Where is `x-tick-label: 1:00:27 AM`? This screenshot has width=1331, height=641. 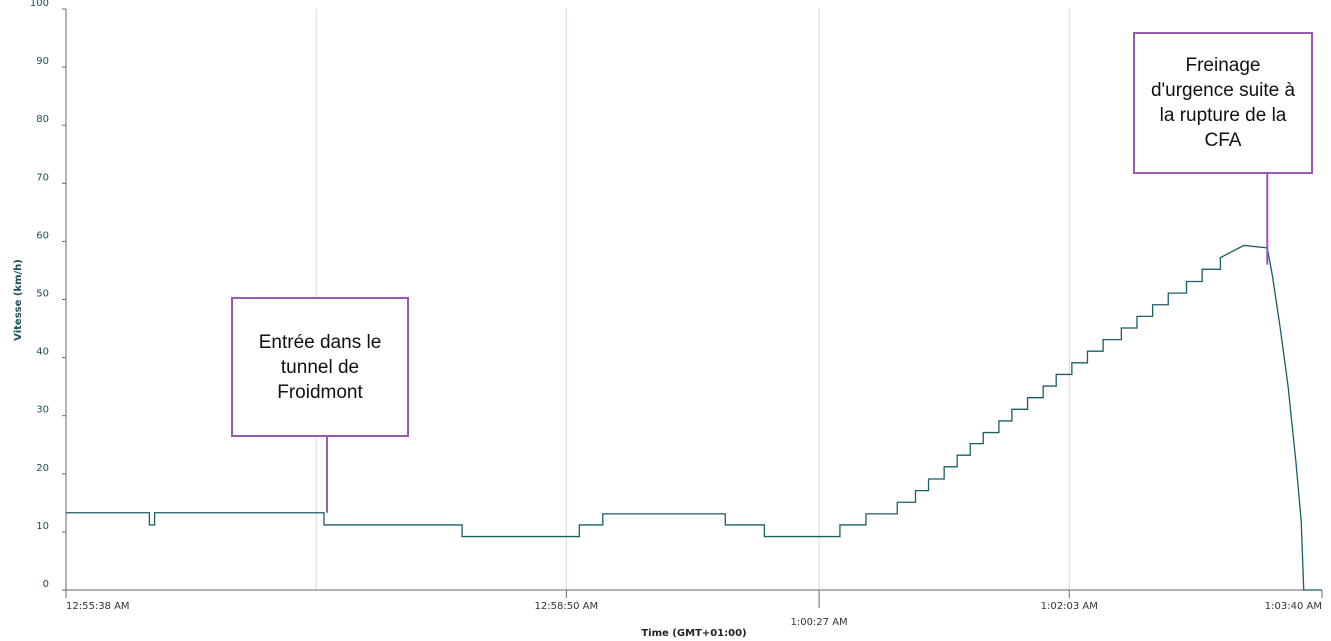 x-tick-label: 1:00:27 AM is located at coordinates (818, 622).